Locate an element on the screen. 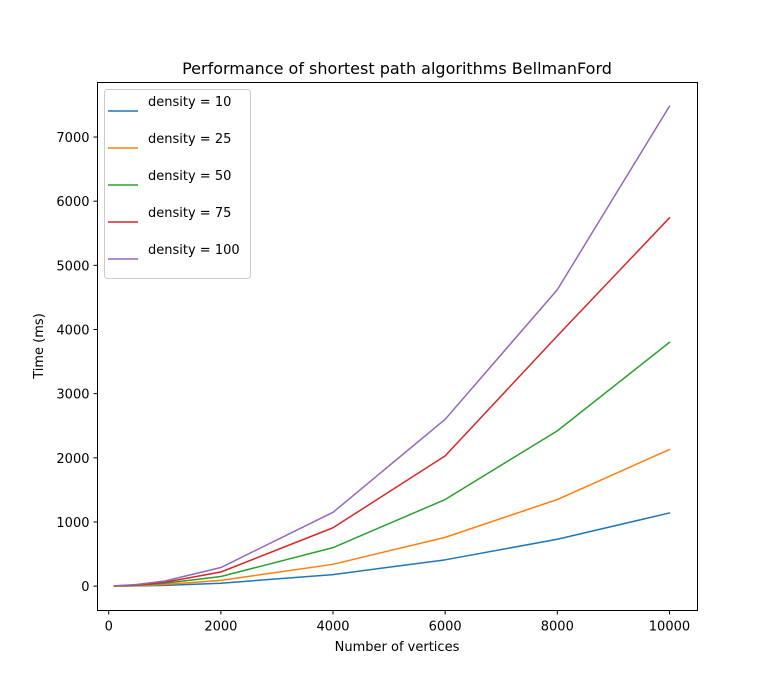 The width and height of the screenshot is (775, 690). y-tick-label: 0 is located at coordinates (85, 587).